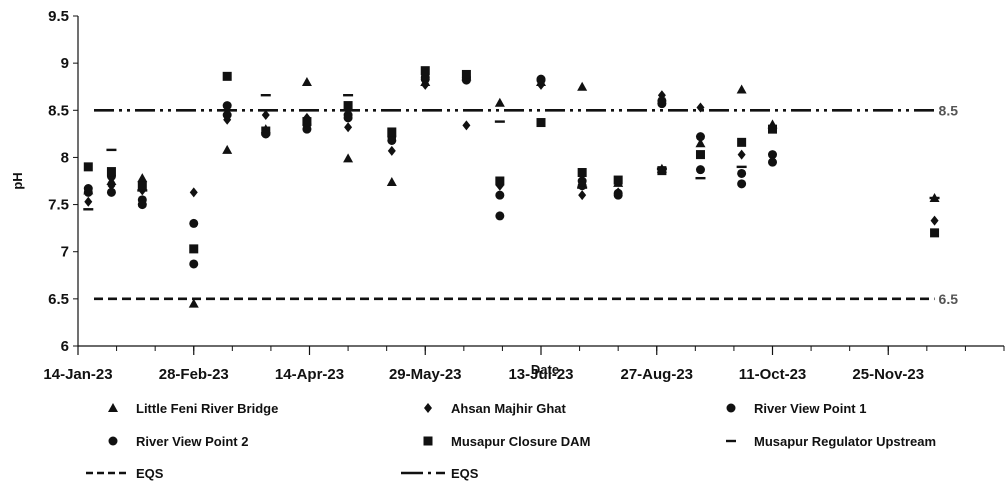  Describe the element at coordinates (888, 374) in the screenshot. I see `x-tick-label: 25-Nov-23` at that location.